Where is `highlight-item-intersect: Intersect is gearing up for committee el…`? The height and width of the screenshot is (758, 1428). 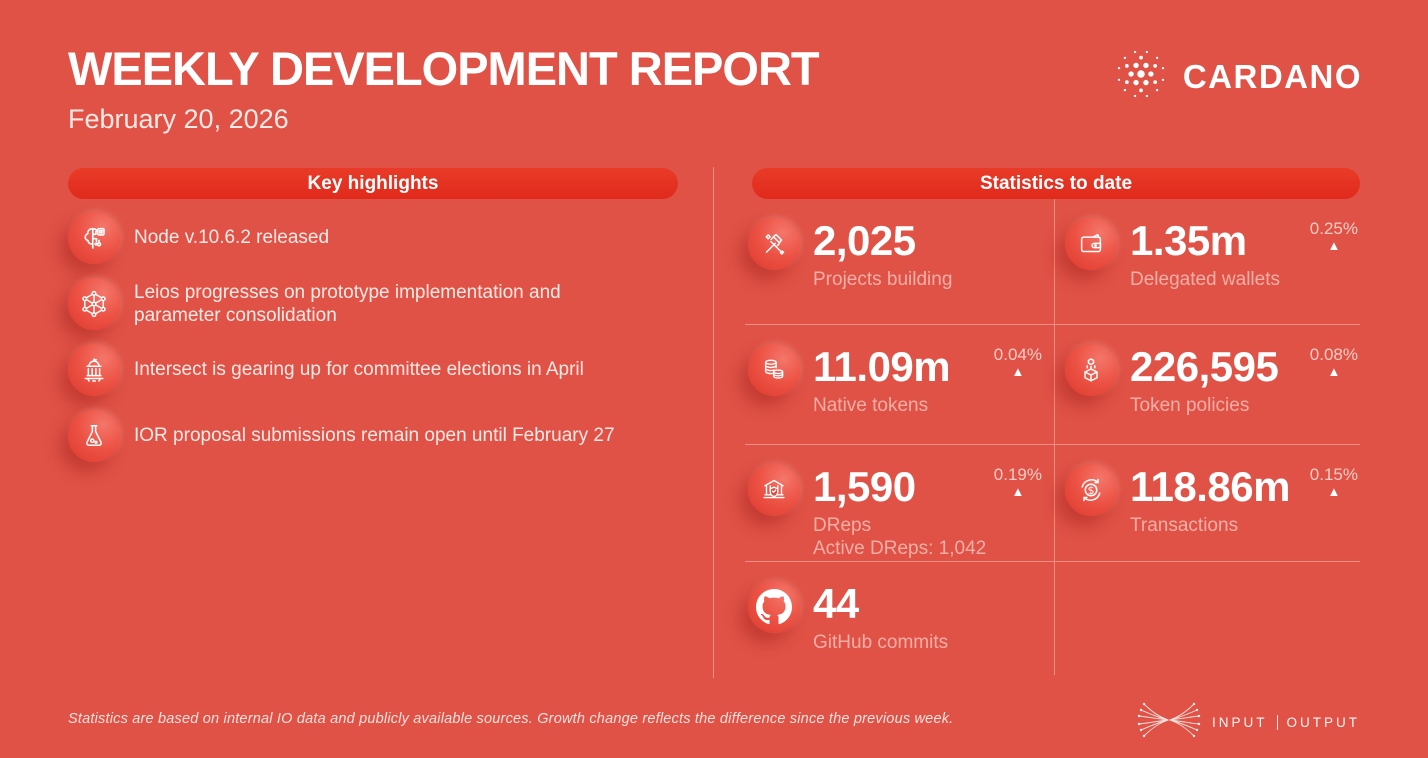 highlight-item-intersect: Intersect is gearing up for committee el… is located at coordinates (375, 370).